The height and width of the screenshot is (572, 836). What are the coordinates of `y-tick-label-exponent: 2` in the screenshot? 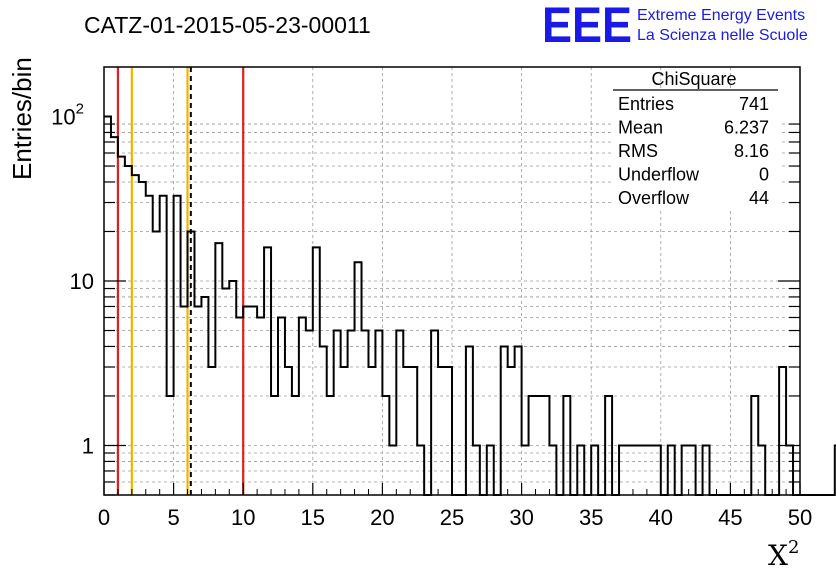 It's located at (80, 109).